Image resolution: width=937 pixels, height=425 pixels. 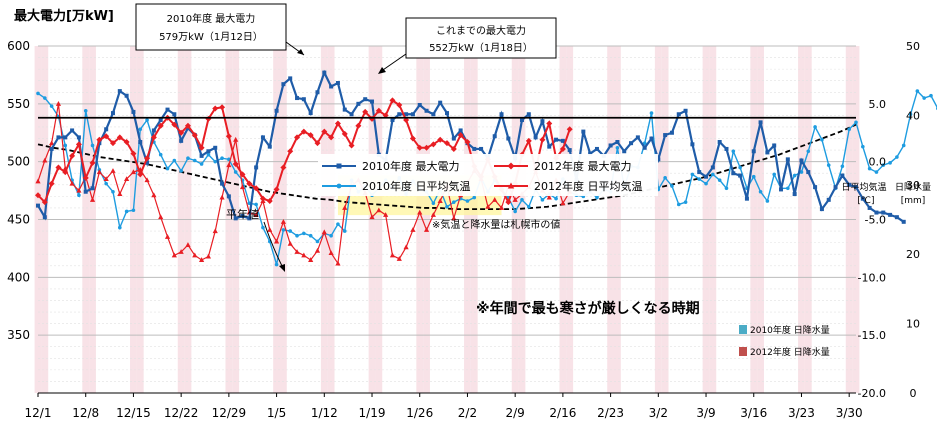 I want to click on annotation-normal-arrowhead, so click(x=282, y=268).